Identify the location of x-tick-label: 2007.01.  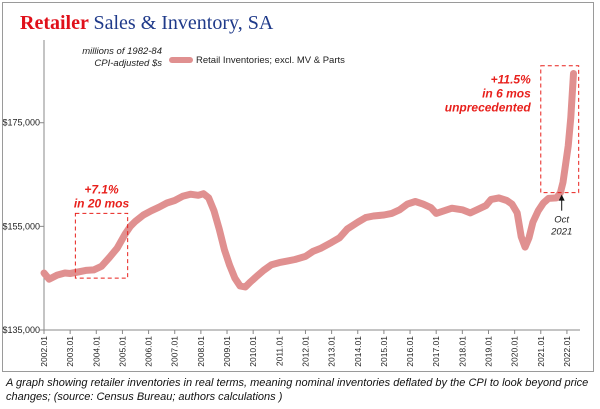
(175, 351).